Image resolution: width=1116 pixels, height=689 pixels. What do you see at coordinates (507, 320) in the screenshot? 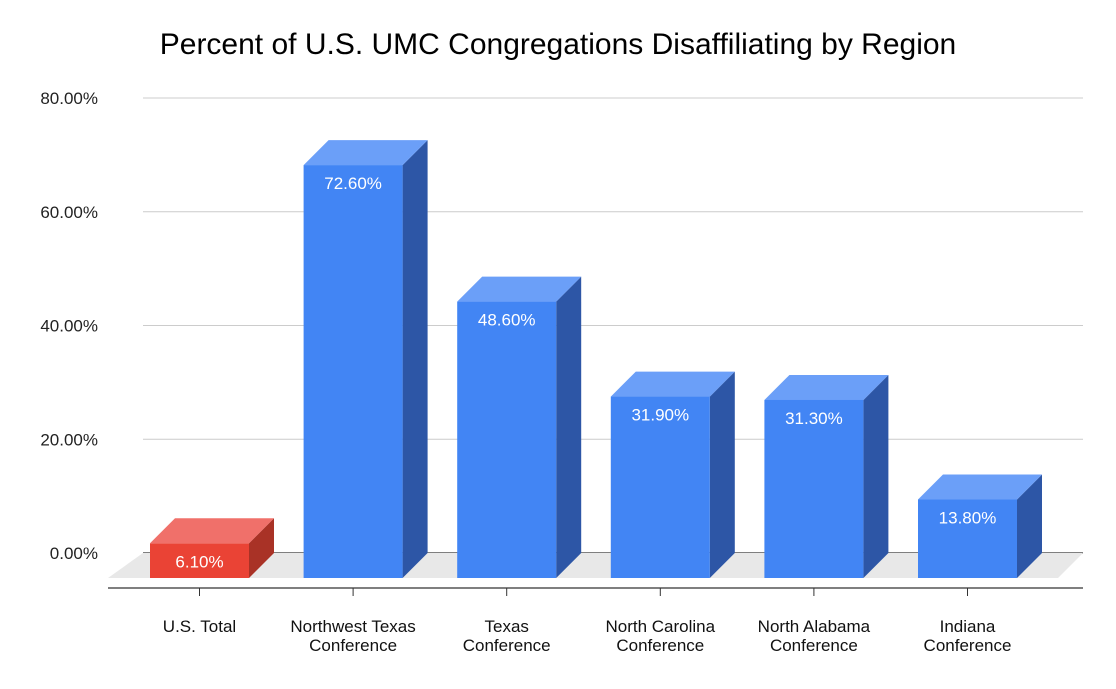
I see `data-label: 48.60%` at bounding box center [507, 320].